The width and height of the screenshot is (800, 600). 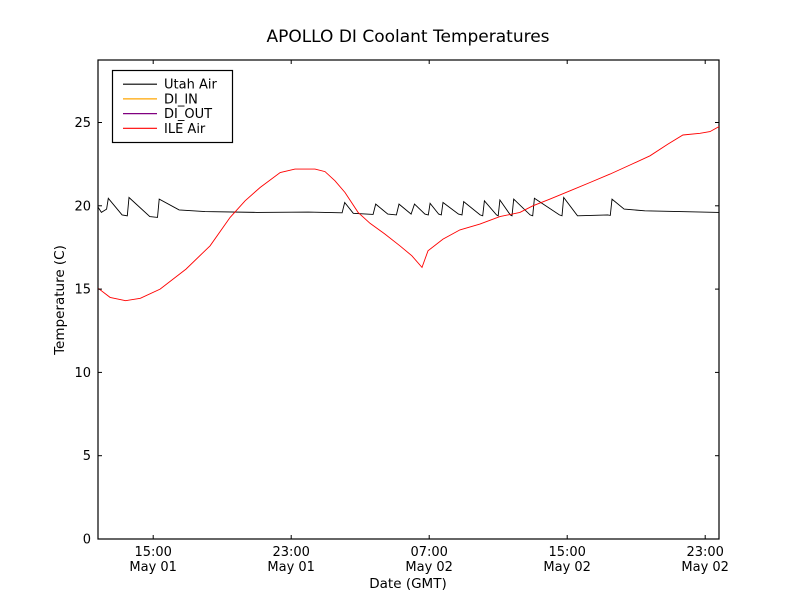 I want to click on chart-title: APOLLO DI Coolant Temperatures, so click(x=407, y=37).